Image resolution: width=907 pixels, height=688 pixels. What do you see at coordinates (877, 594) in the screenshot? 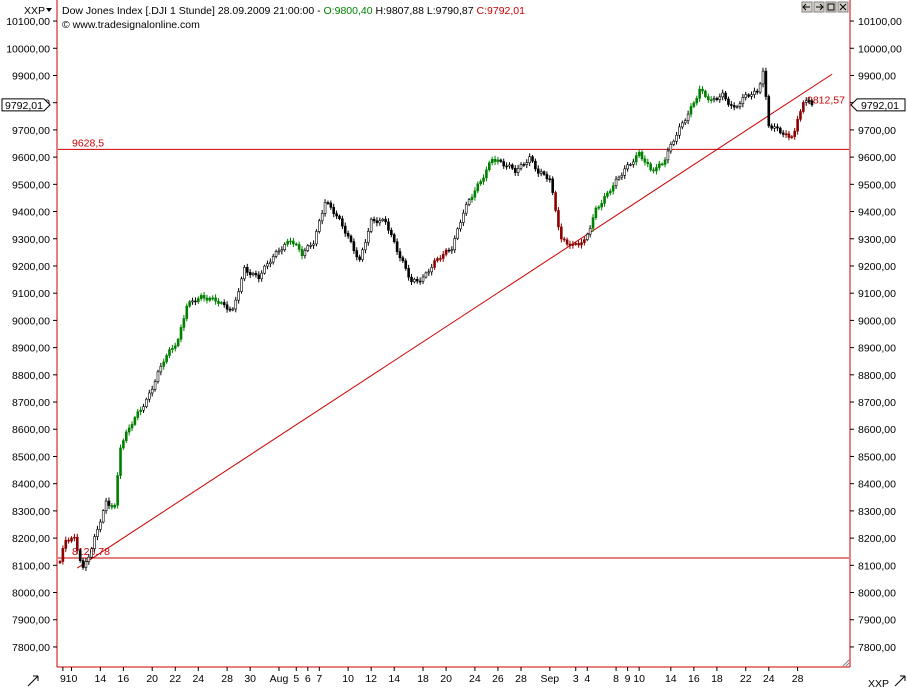
I see `y-tick-label-right: 8000,00` at bounding box center [877, 594].